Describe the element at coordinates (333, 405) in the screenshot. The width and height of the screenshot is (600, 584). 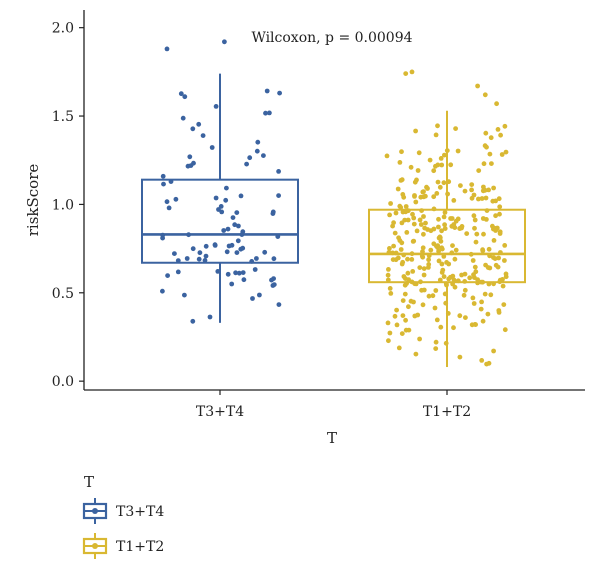
I see `x-ticks: T3+T4 T1+T2` at that location.